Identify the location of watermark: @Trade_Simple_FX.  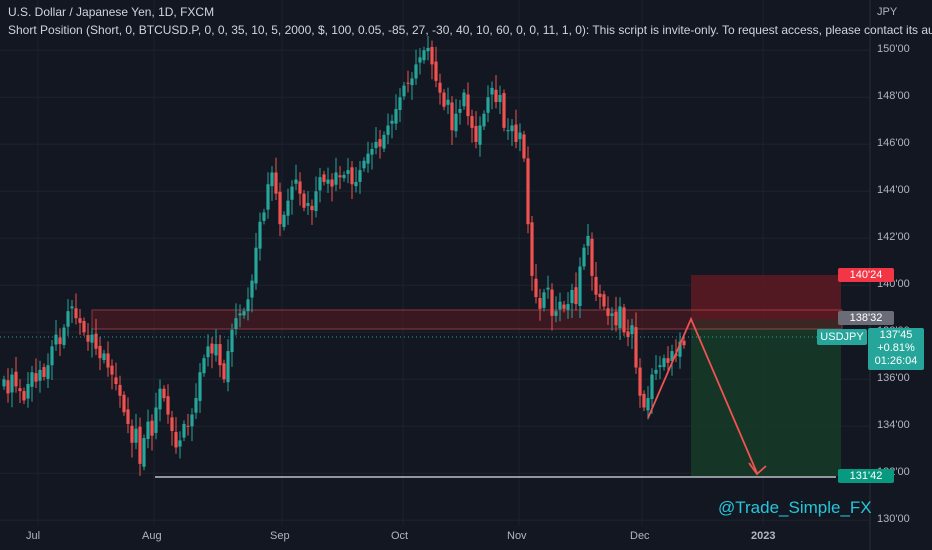
(795, 507).